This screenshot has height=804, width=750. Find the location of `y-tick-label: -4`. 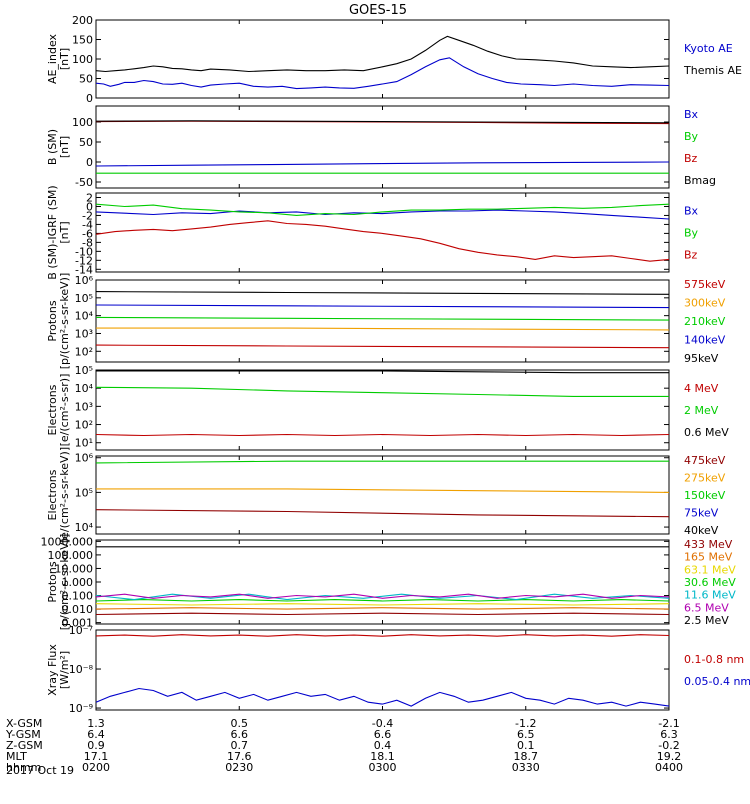

y-tick-label: -4 is located at coordinates (87, 224).